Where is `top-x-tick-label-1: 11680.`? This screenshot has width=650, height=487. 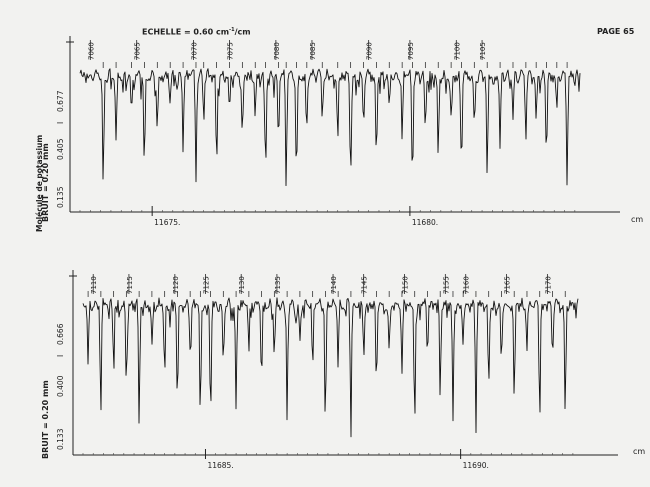
top-x-tick-label-1: 11680. is located at coordinates (425, 222).